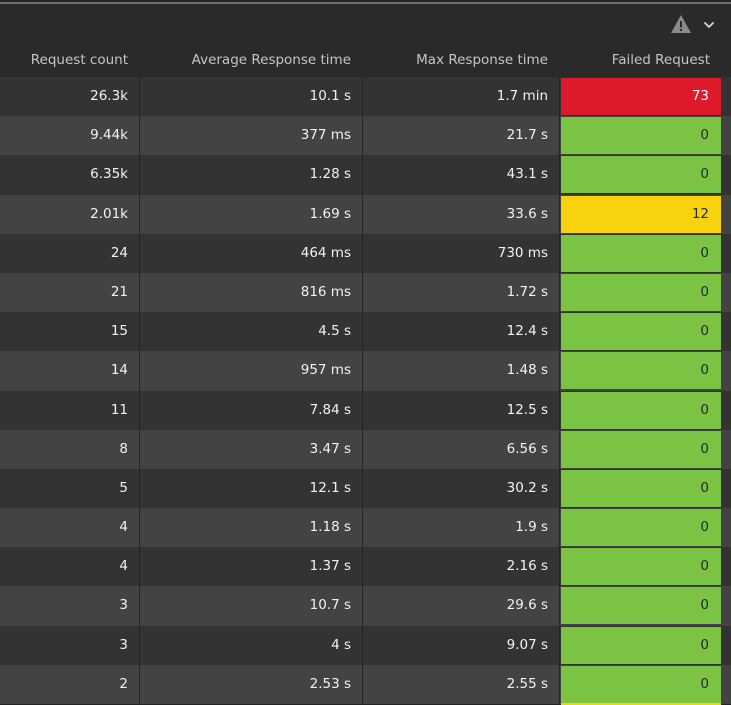  Describe the element at coordinates (119, 252) in the screenshot. I see `request-count-cell: 24` at that location.